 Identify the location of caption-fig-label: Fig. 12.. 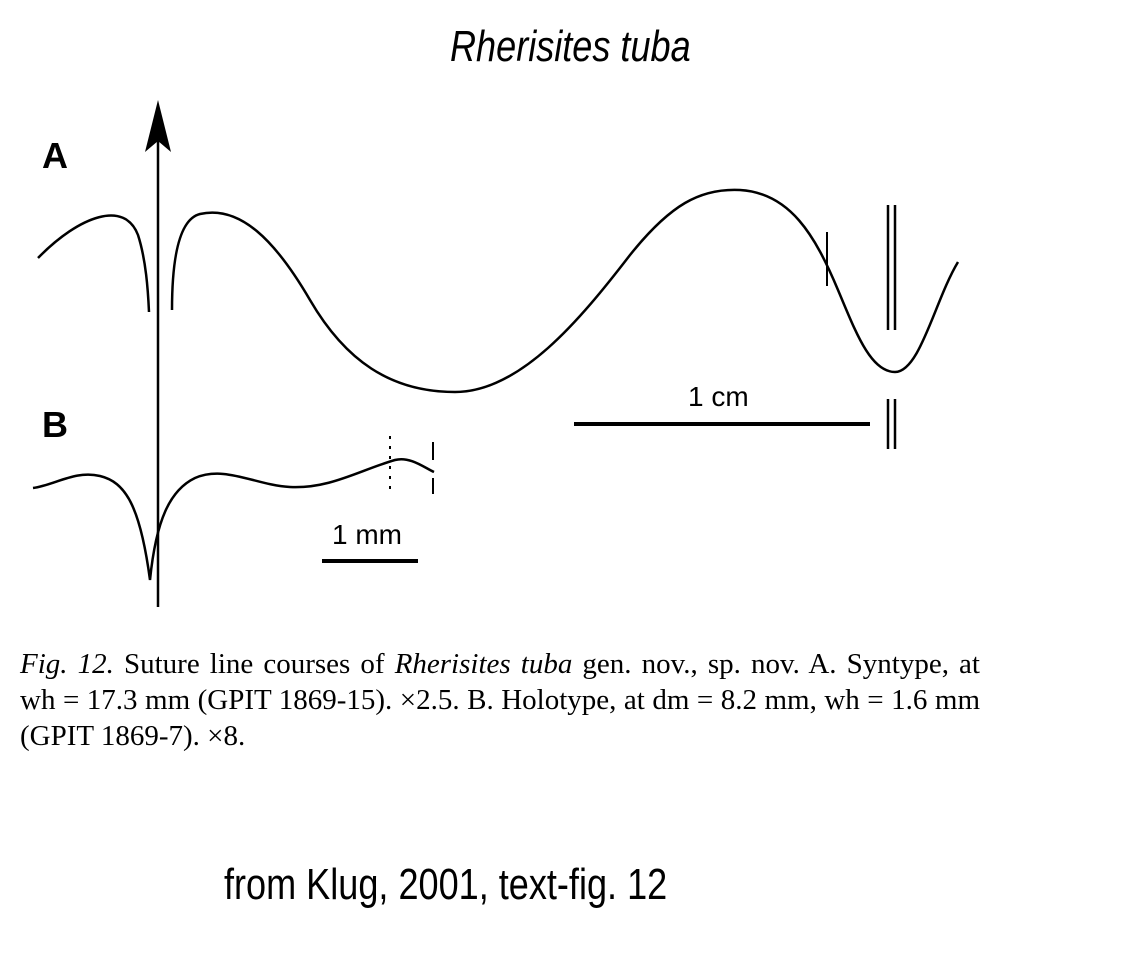
(67, 664).